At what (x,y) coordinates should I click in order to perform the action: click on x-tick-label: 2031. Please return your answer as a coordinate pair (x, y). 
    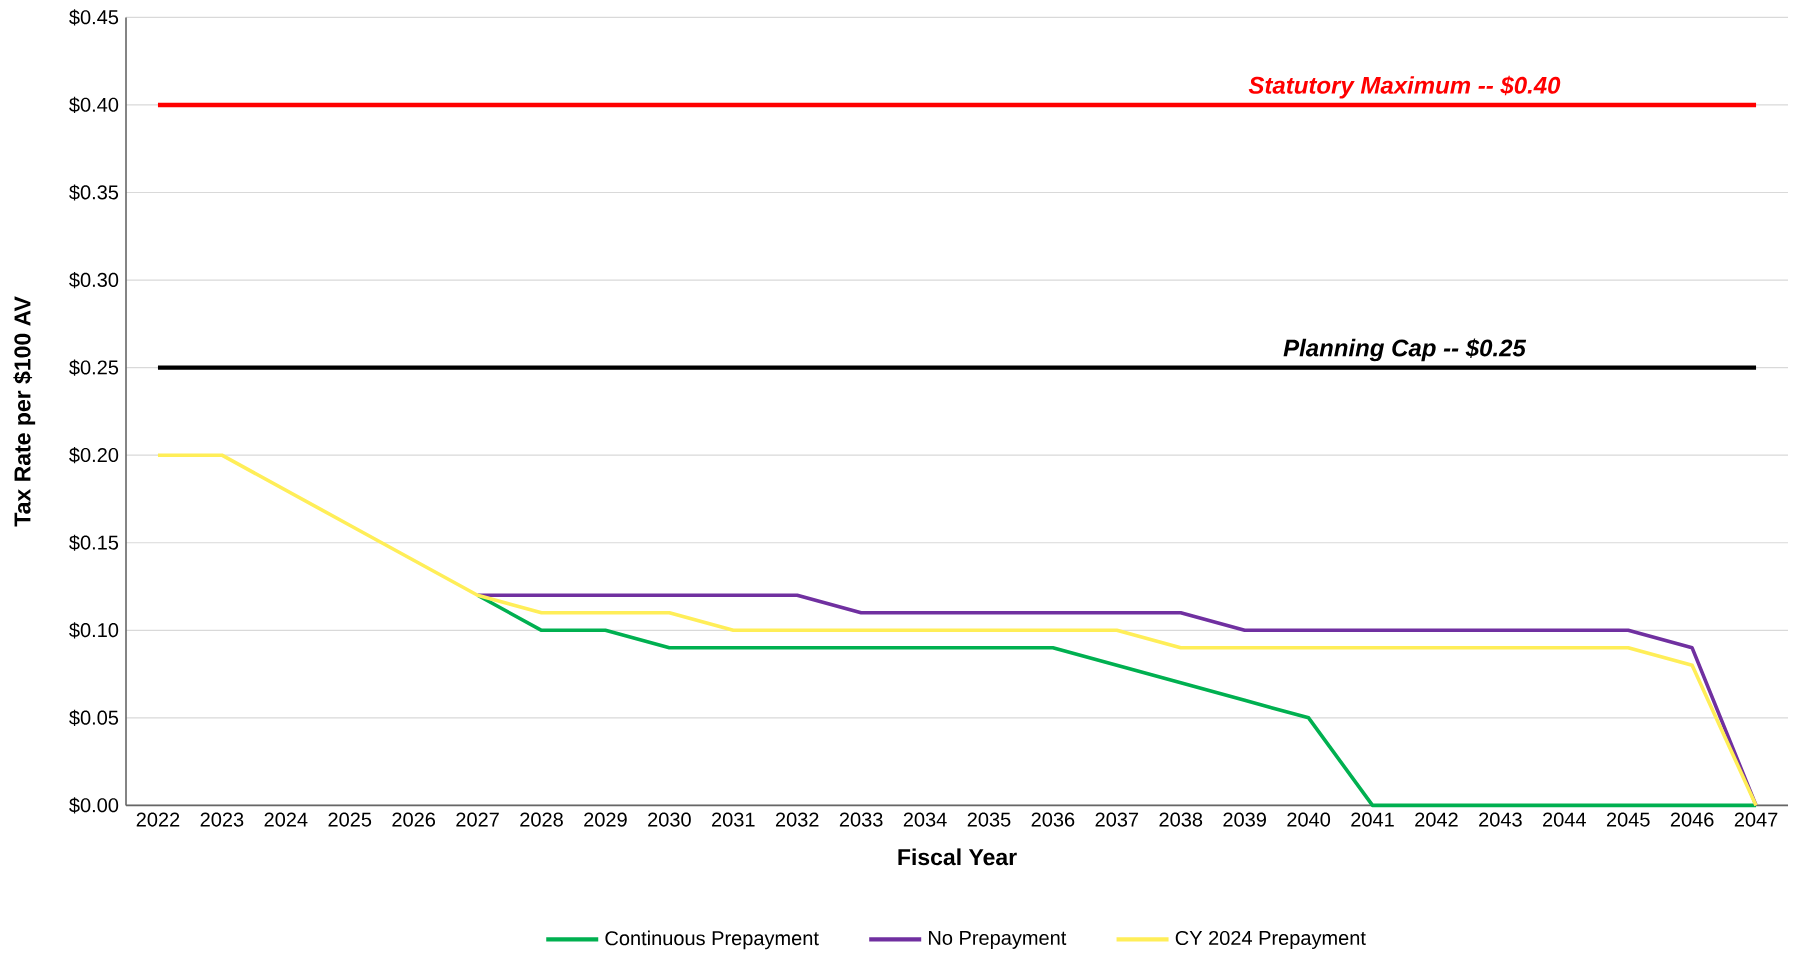
    Looking at the image, I should click on (733, 819).